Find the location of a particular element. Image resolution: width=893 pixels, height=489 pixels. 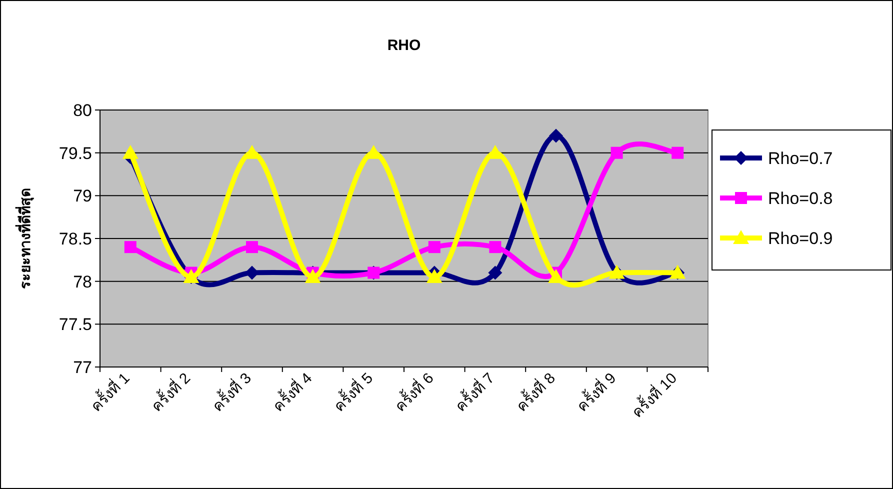

legend-label: Rho=0.9 is located at coordinates (800, 238).